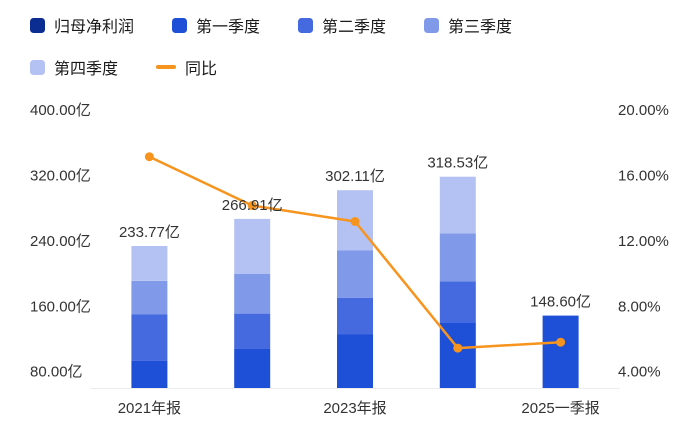 The height and width of the screenshot is (438, 700). What do you see at coordinates (643, 176) in the screenshot?
I see `right-axis-tick-3: 16.00%` at bounding box center [643, 176].